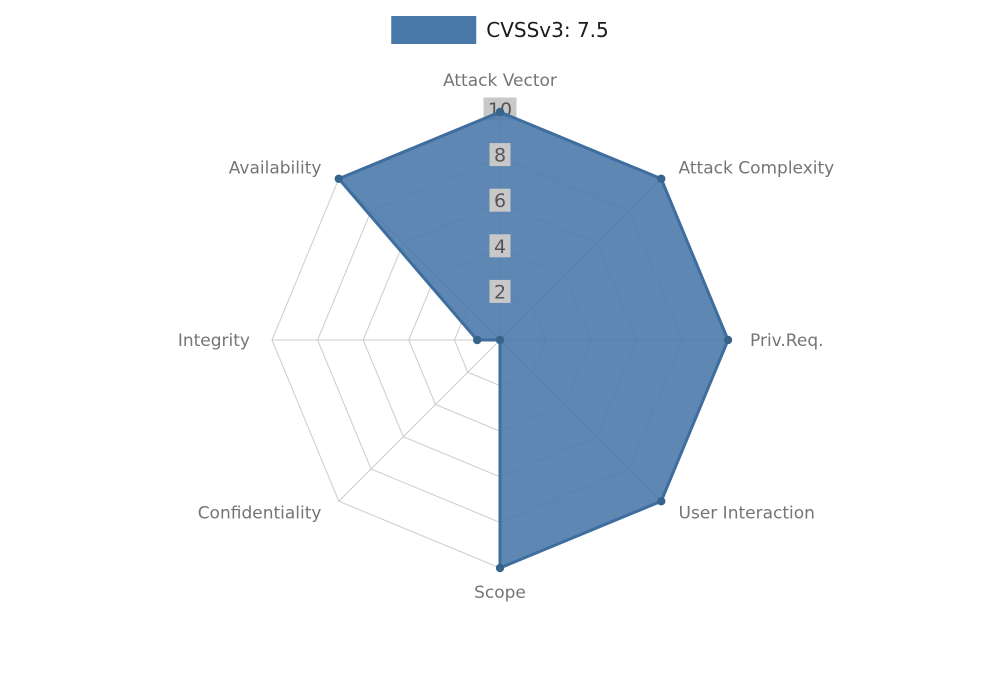 The width and height of the screenshot is (1000, 700). What do you see at coordinates (500, 112) in the screenshot?
I see `data-point-attack-vector` at bounding box center [500, 112].